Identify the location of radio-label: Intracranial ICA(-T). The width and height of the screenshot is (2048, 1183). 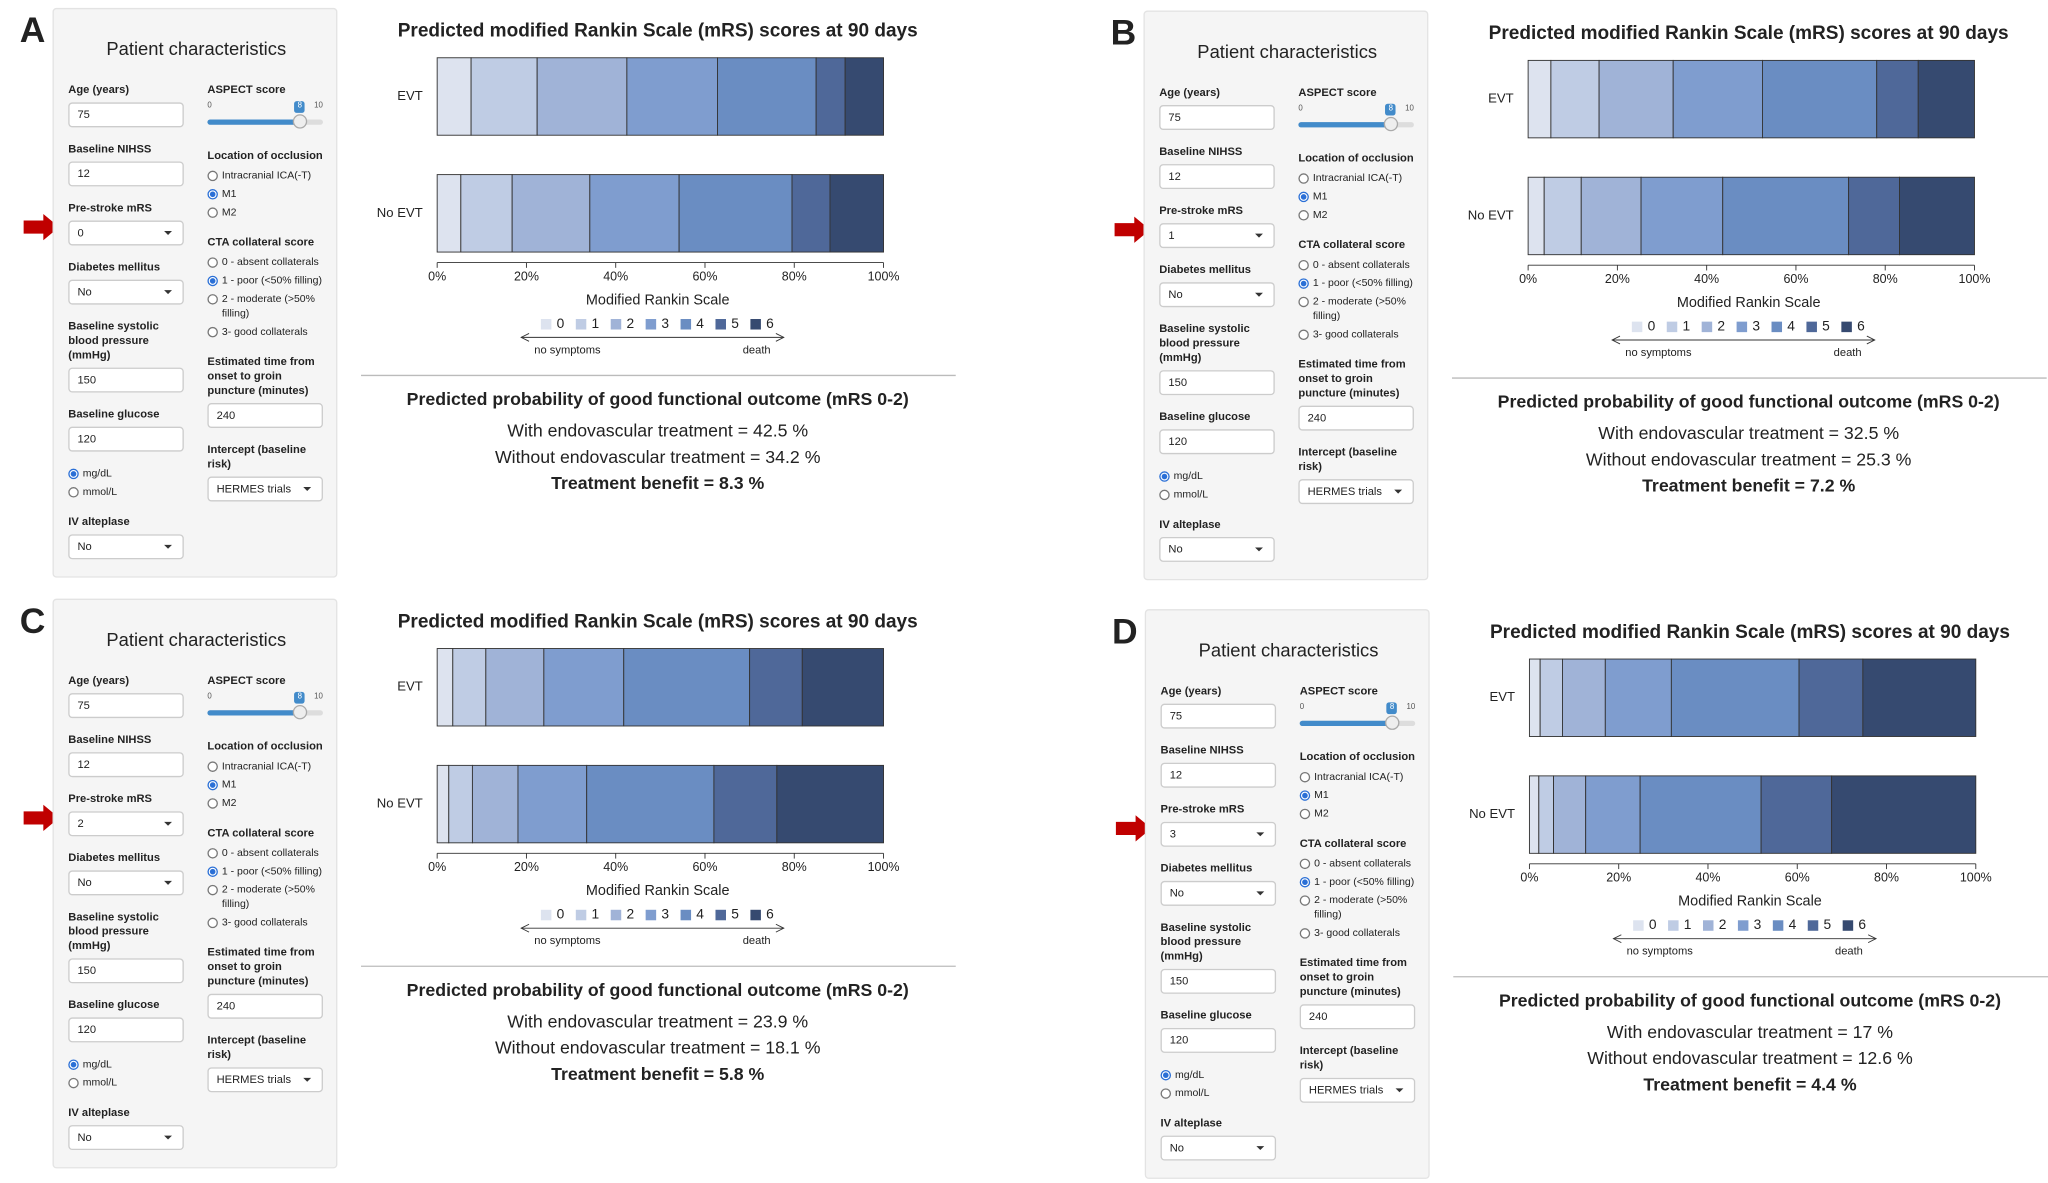
(1359, 776).